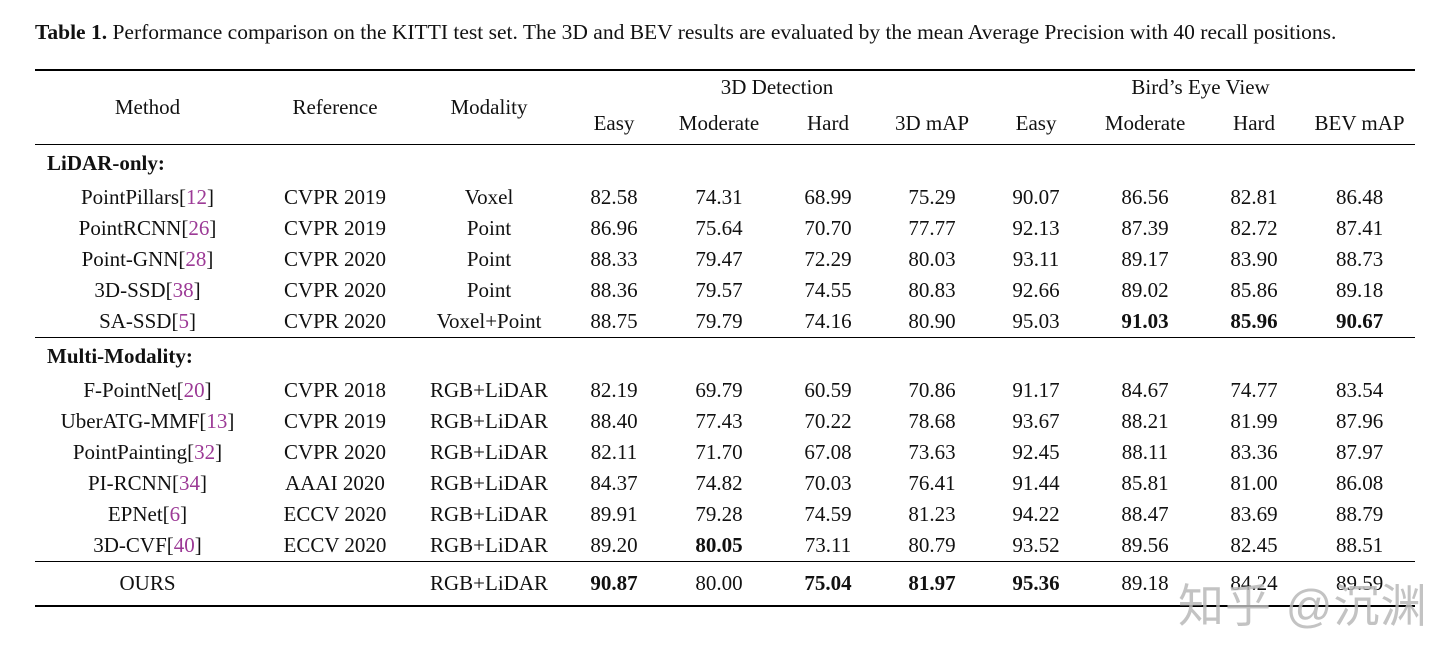 This screenshot has width=1440, height=664. Describe the element at coordinates (335, 483) in the screenshot. I see `reference-cell: AAAI 2020` at that location.